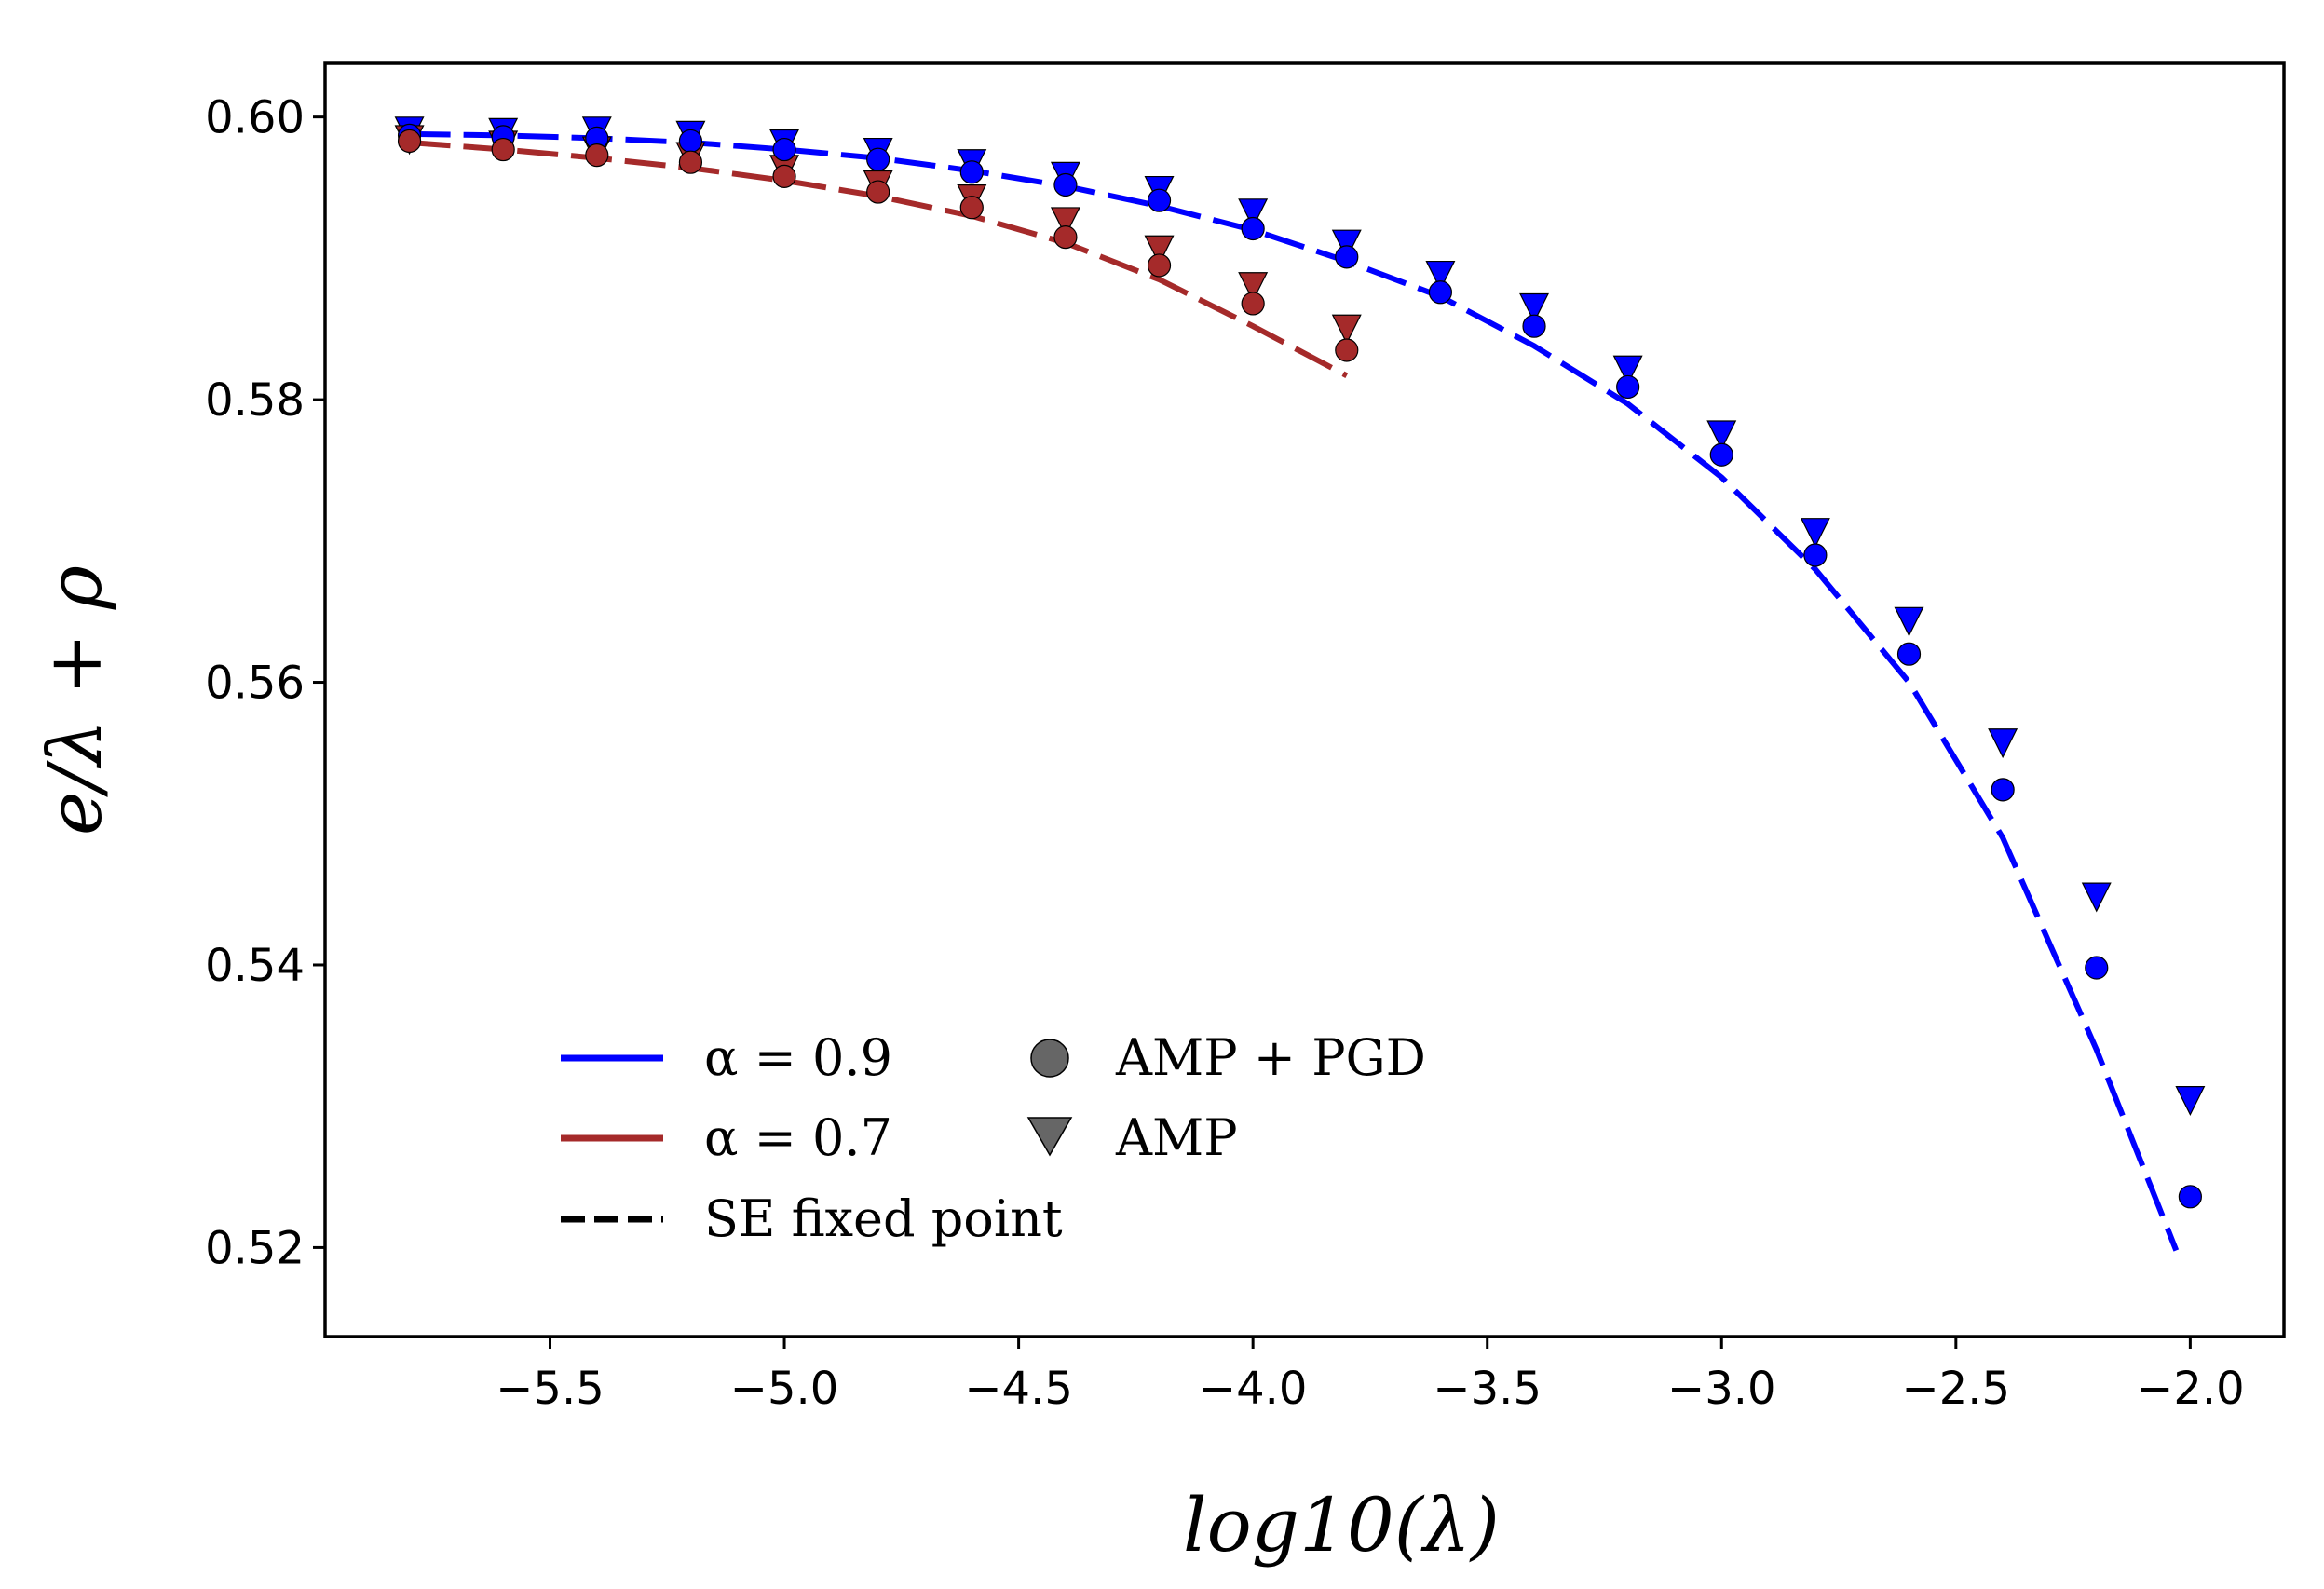  I want to click on x-tick-label: −2.0, so click(2190, 1389).